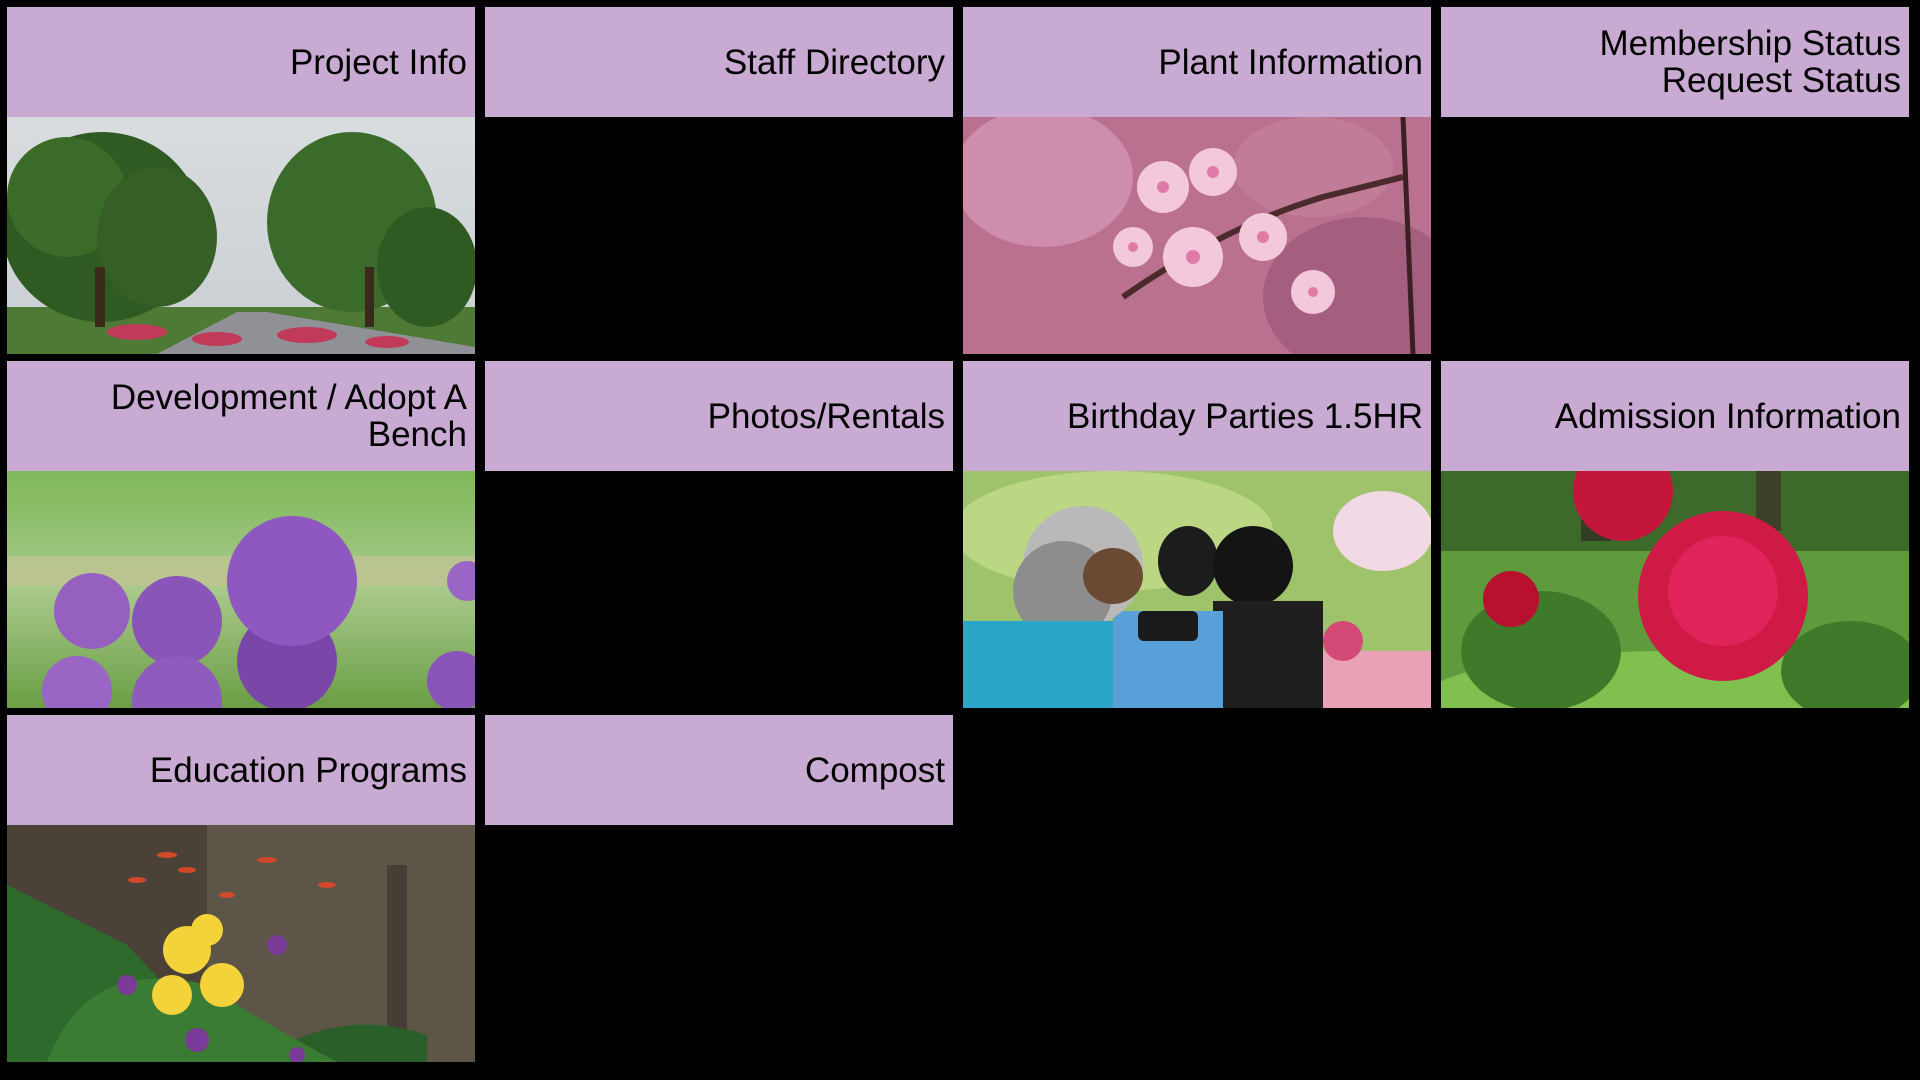 Image resolution: width=1920 pixels, height=1080 pixels. I want to click on cherry-blossom-photo, so click(1197, 235).